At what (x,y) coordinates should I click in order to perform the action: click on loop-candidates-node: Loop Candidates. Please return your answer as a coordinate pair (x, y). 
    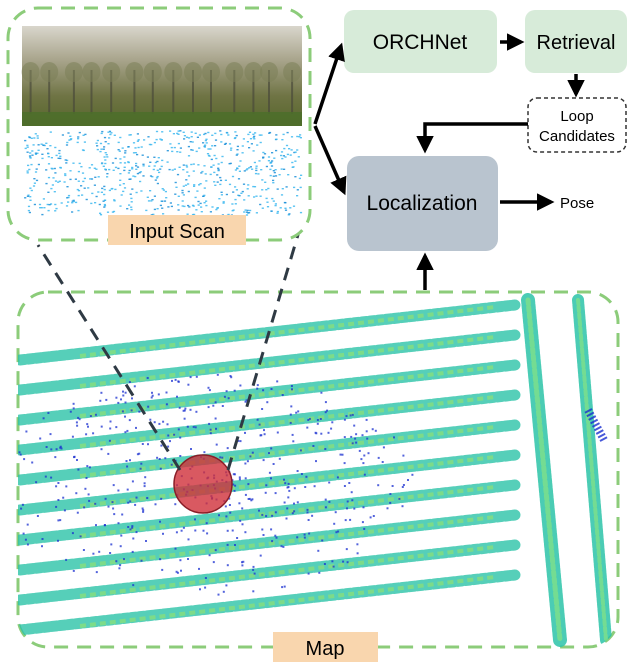
    Looking at the image, I should click on (577, 125).